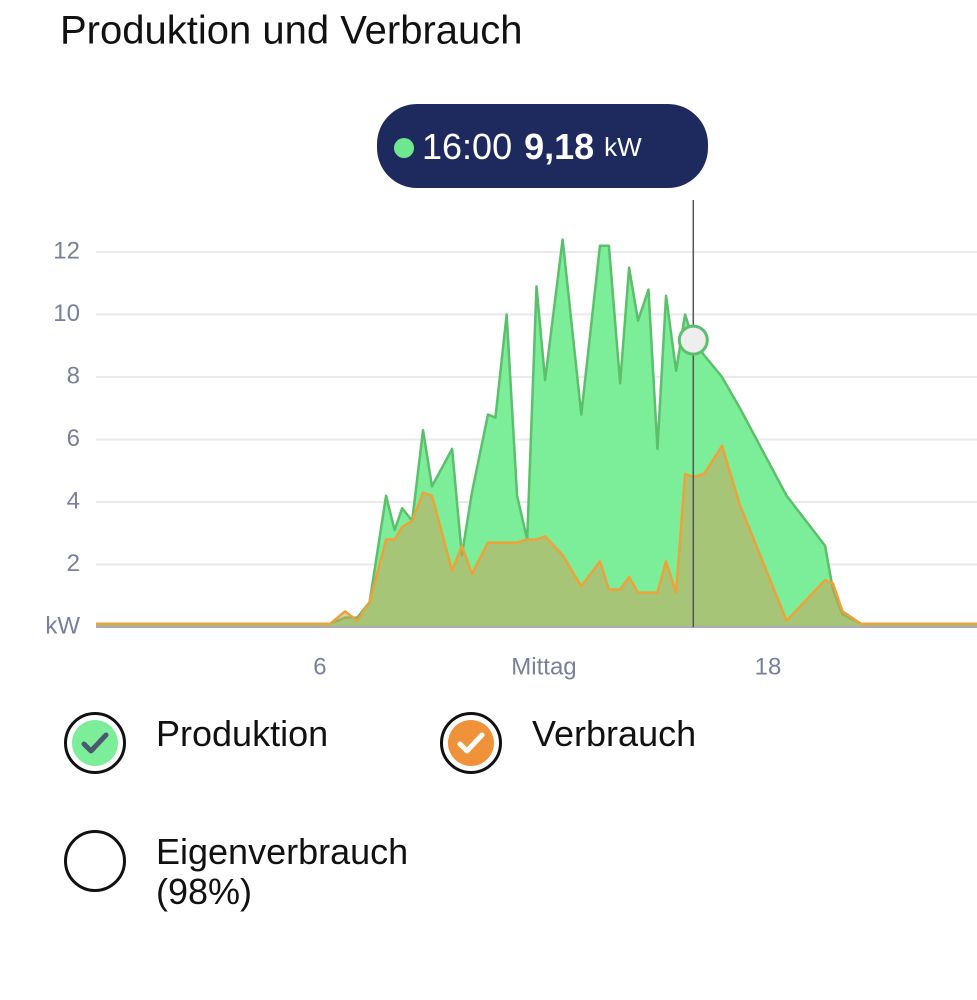 This screenshot has height=1000, width=977. Describe the element at coordinates (404, 148) in the screenshot. I see `tooltip-dot` at that location.